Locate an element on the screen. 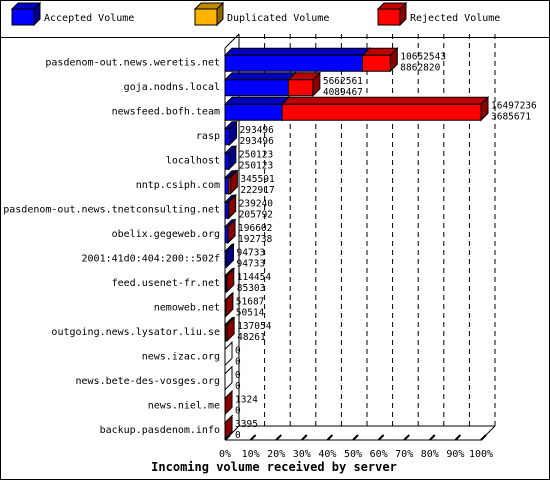 This screenshot has width=550, height=480. legend-item: Duplicated Volume is located at coordinates (261, 14).